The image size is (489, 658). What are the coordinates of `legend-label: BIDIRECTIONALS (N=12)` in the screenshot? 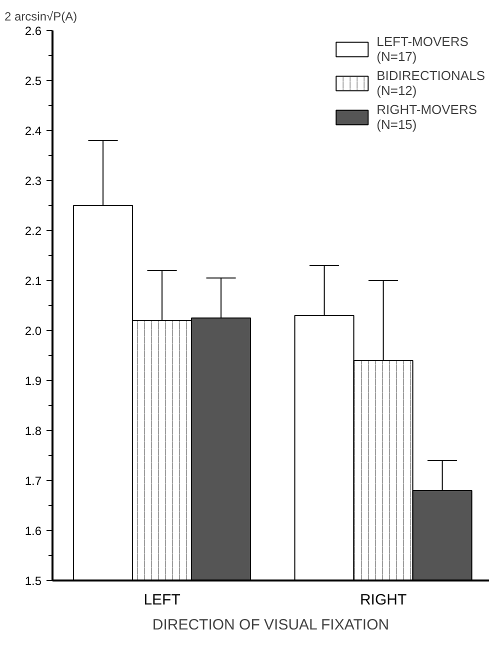 It's located at (430, 83).